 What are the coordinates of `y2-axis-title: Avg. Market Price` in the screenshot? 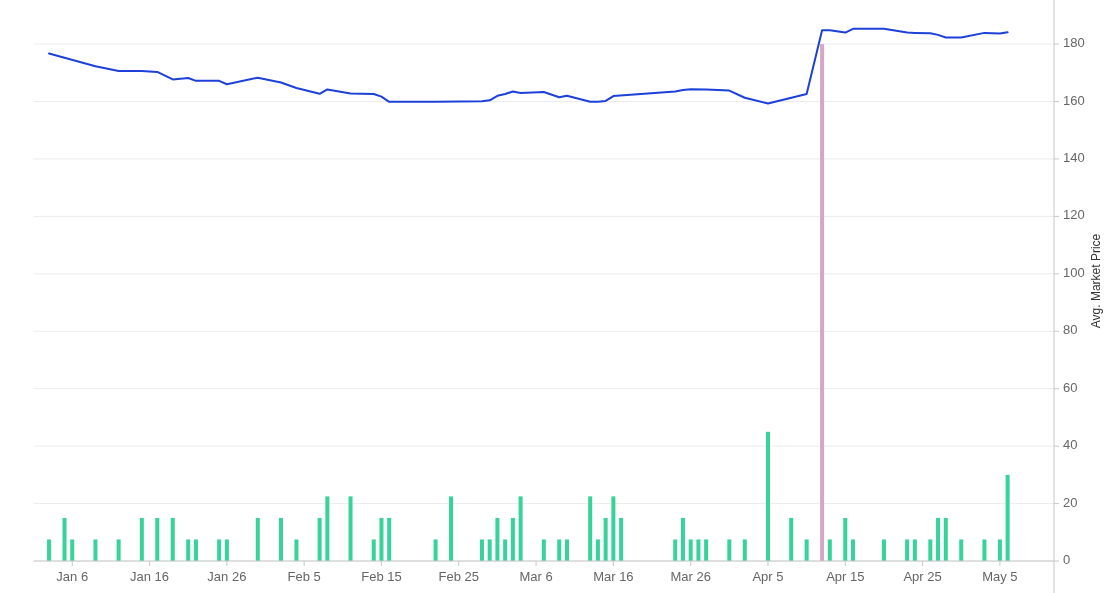 It's located at (1096, 281).